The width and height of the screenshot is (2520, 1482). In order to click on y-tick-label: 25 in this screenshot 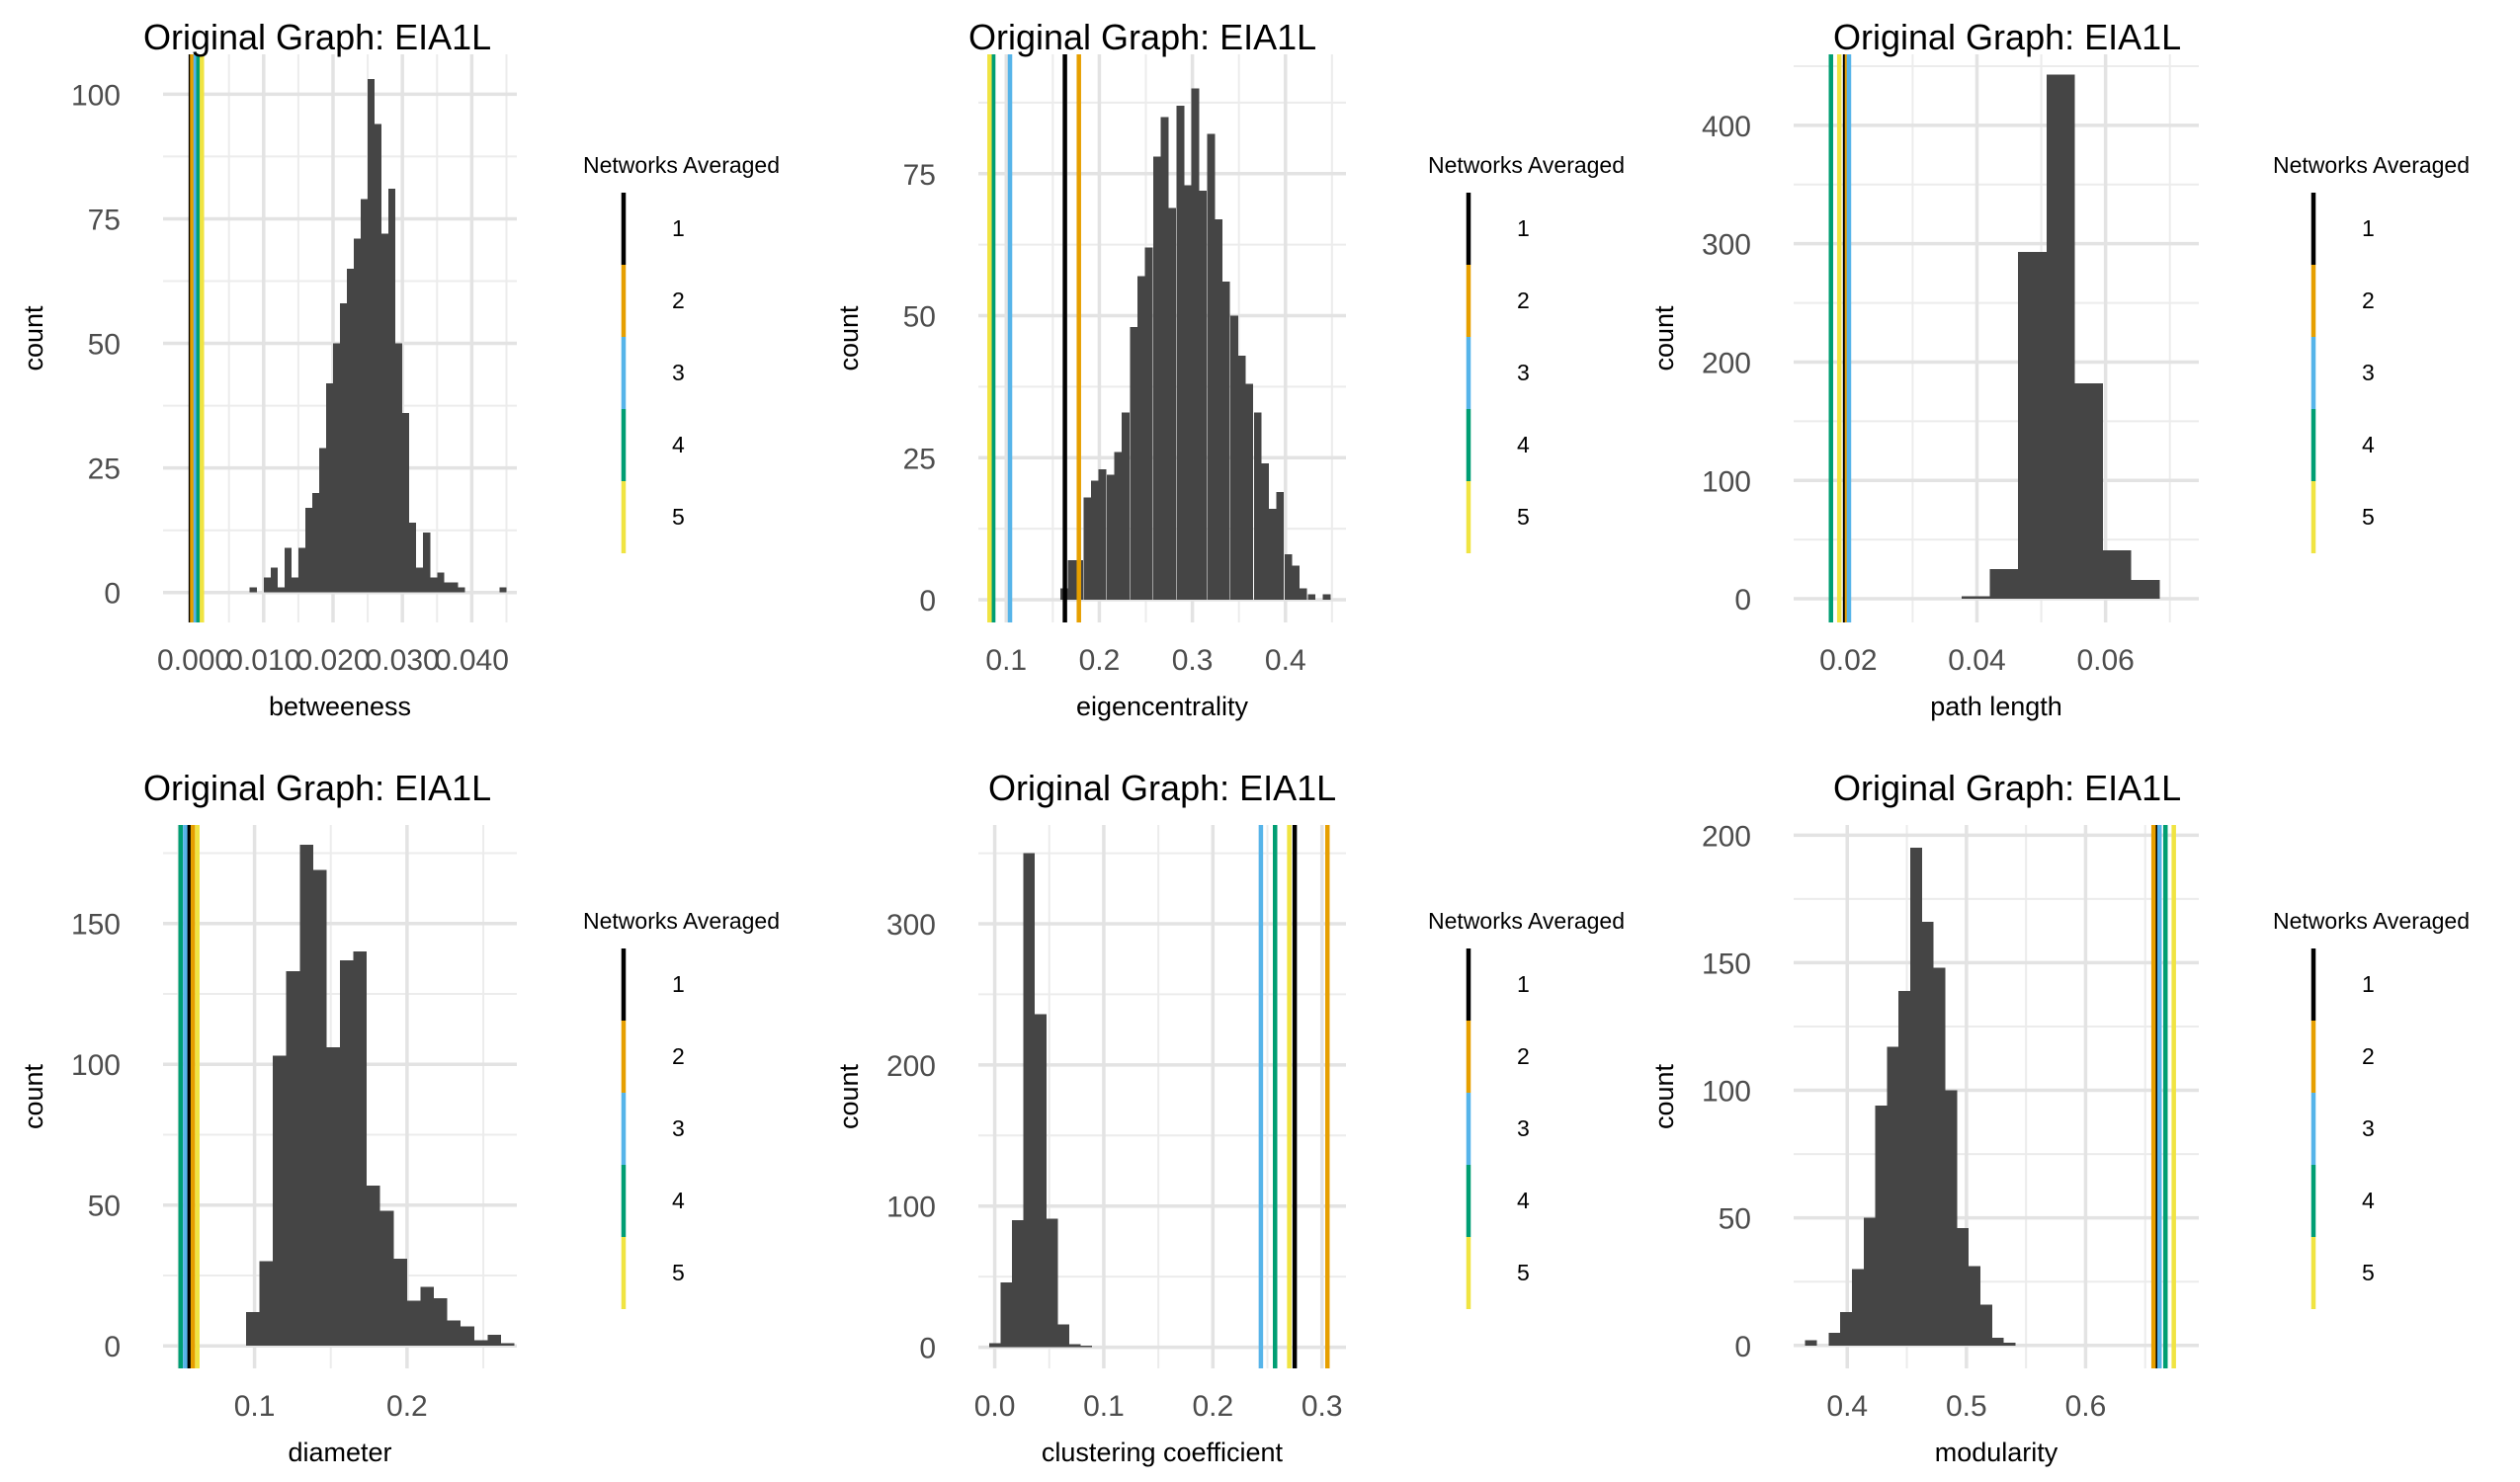, I will do `click(104, 469)`.